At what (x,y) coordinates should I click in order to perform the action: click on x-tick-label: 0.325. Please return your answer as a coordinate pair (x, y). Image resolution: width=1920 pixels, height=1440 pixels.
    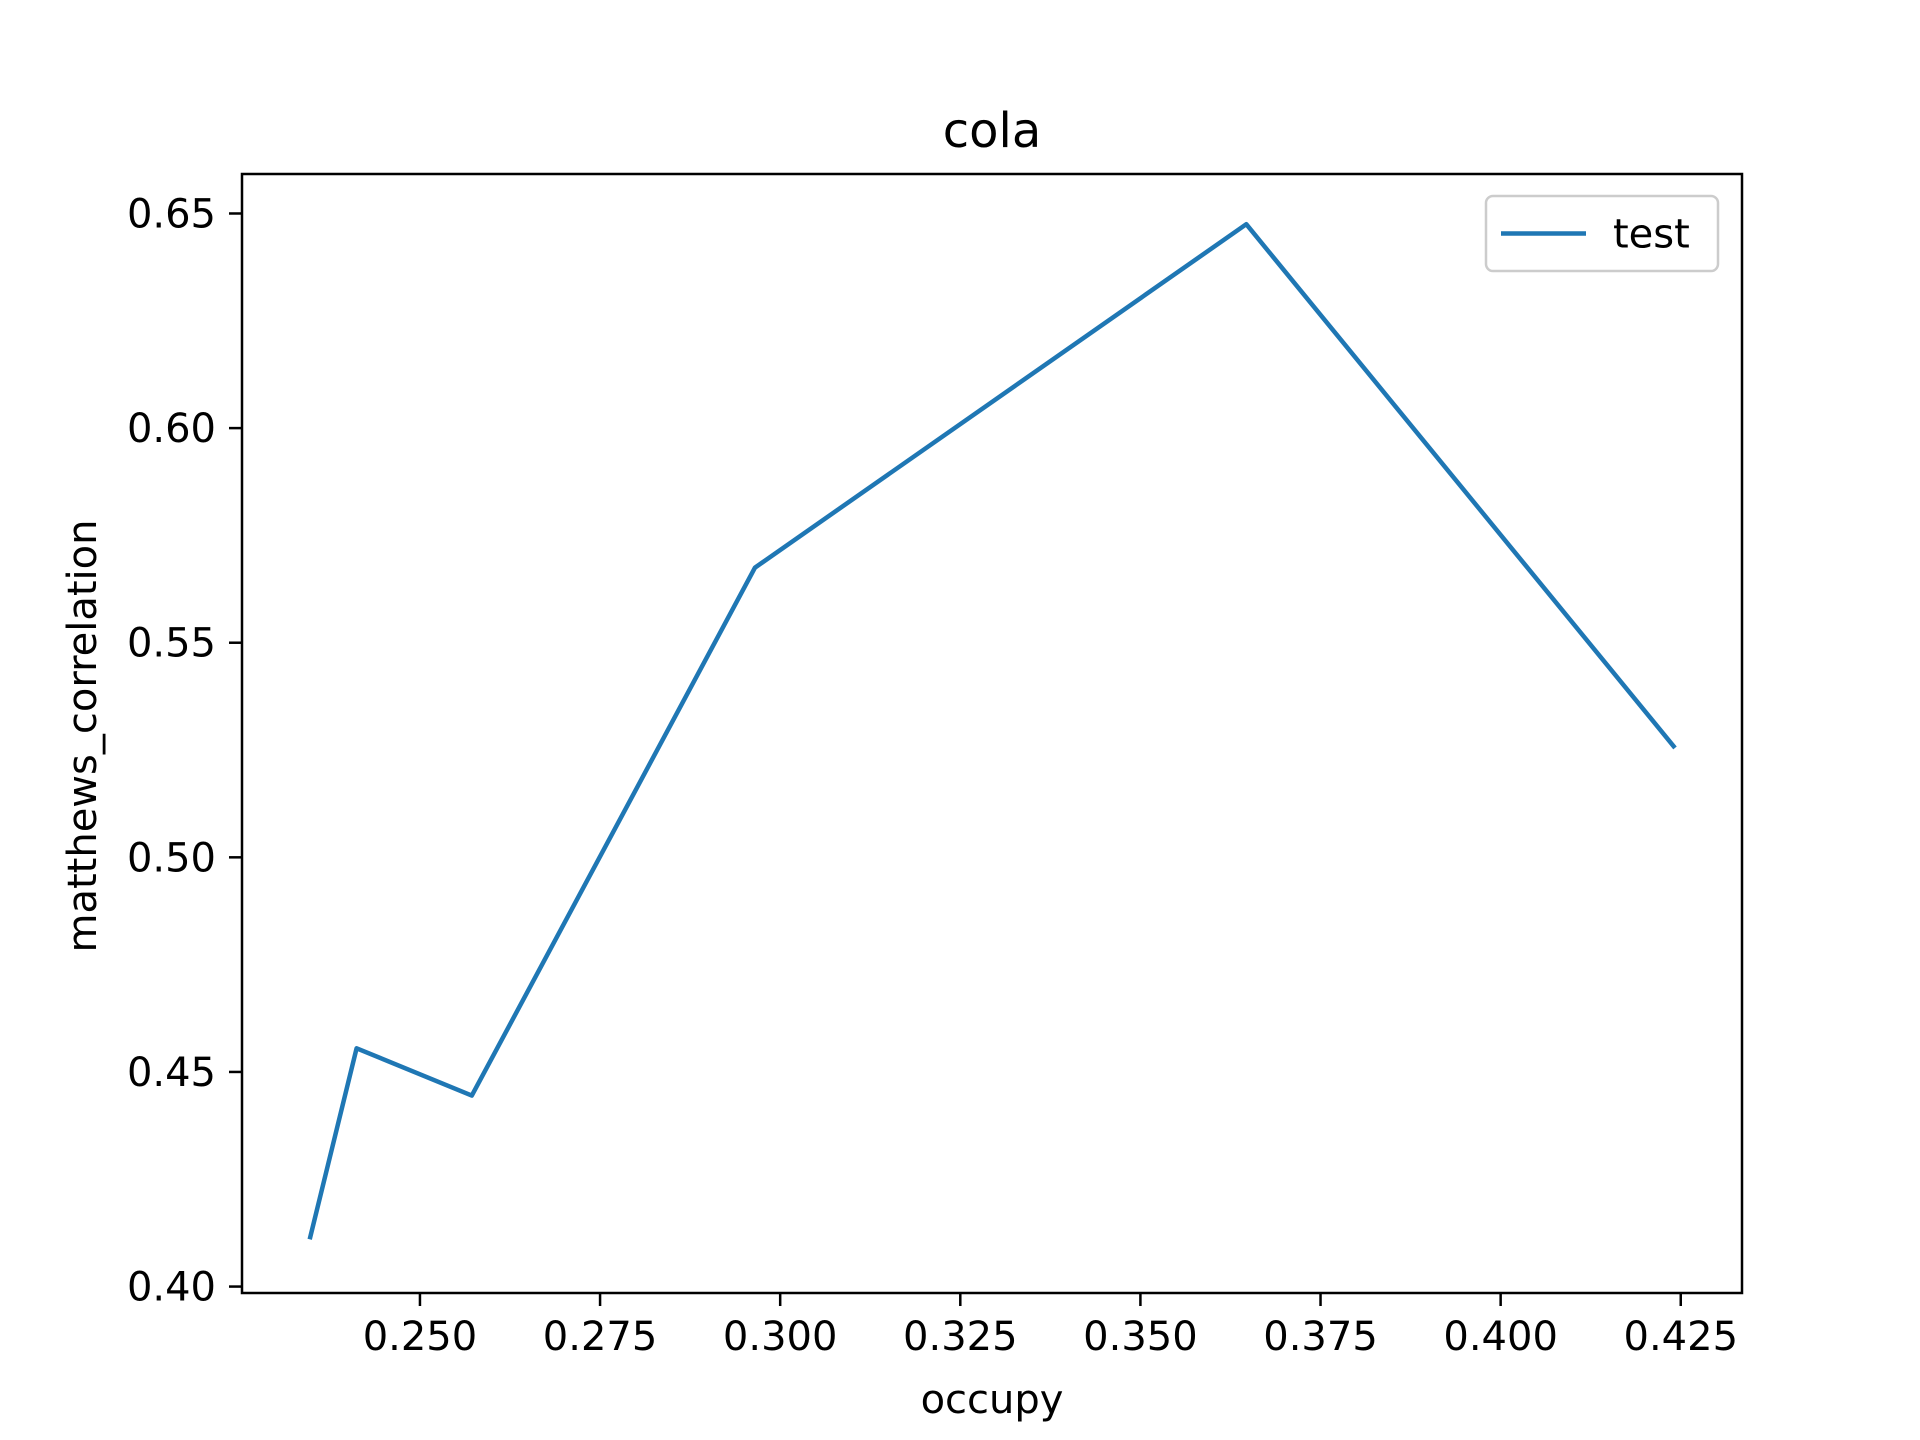
    Looking at the image, I should click on (960, 1337).